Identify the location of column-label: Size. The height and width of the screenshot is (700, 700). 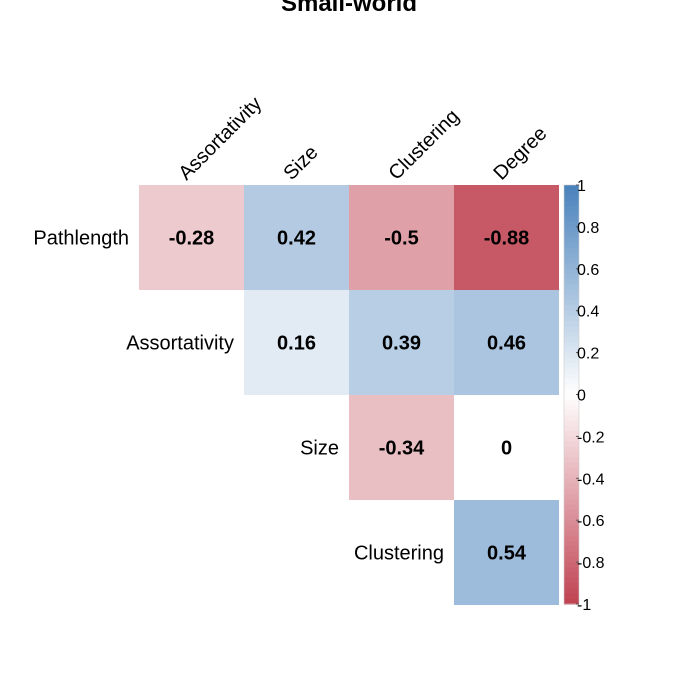
(300, 162).